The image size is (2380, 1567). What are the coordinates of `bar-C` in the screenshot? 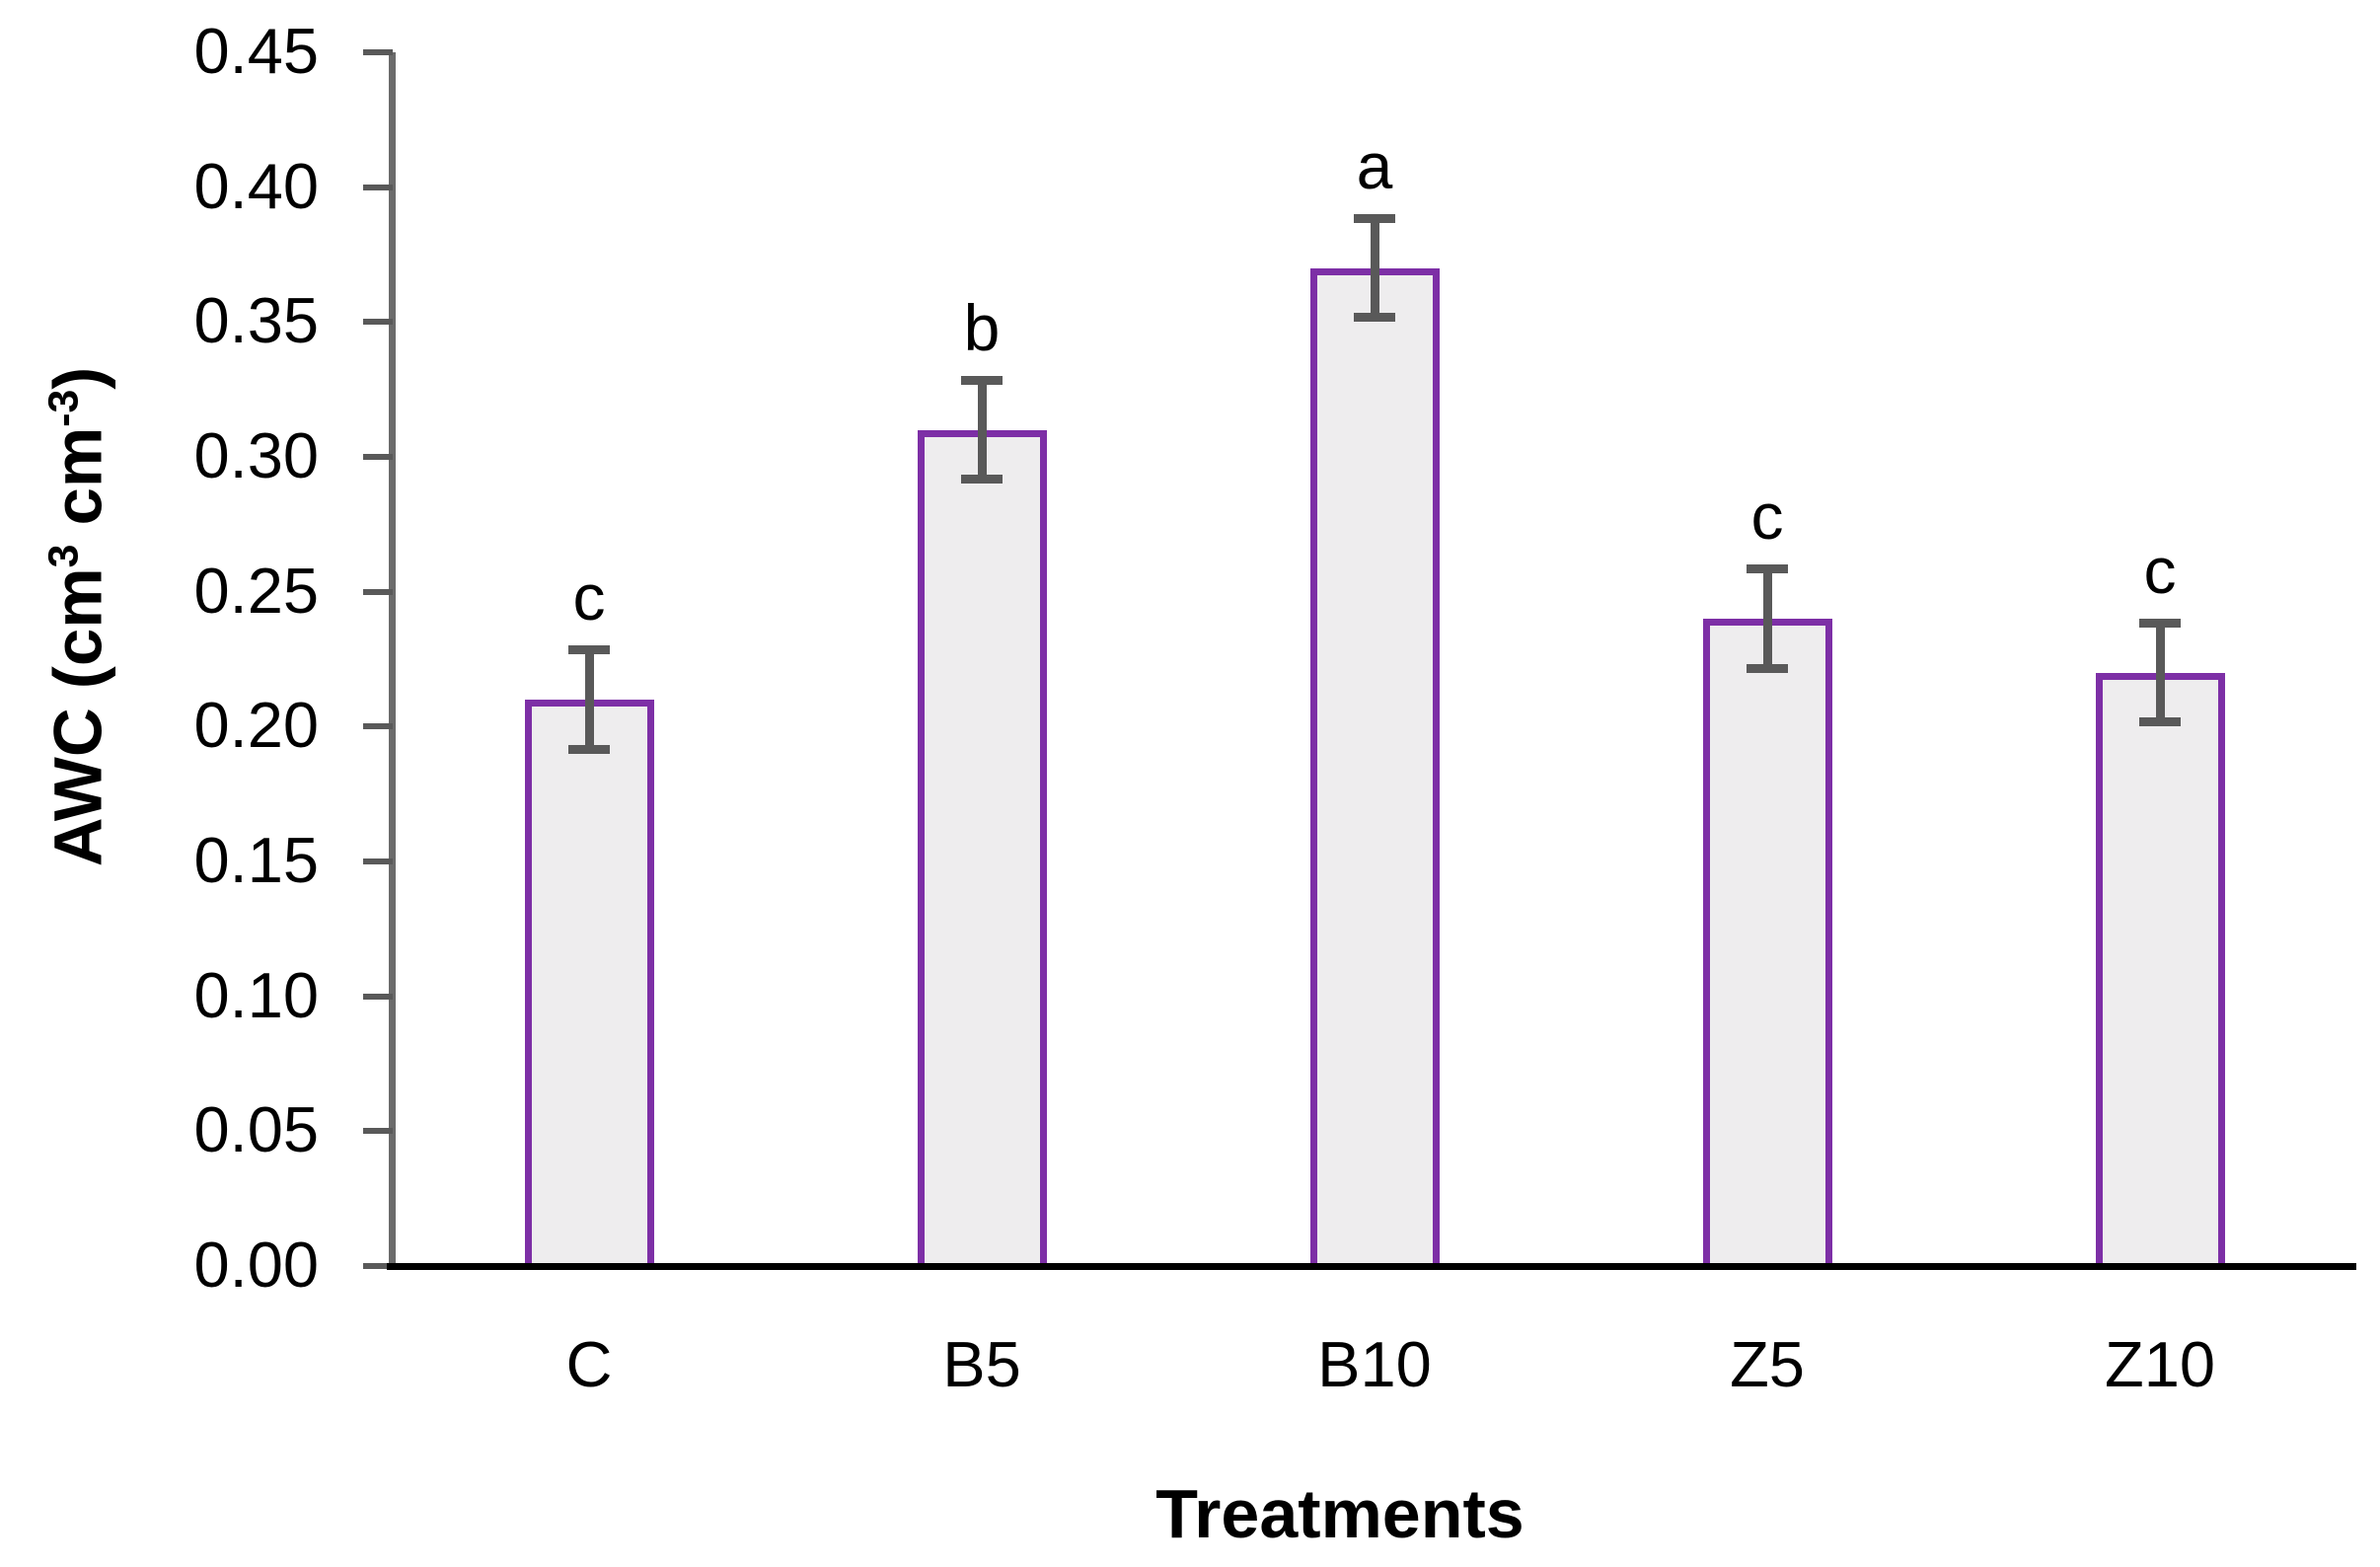 It's located at (589, 985).